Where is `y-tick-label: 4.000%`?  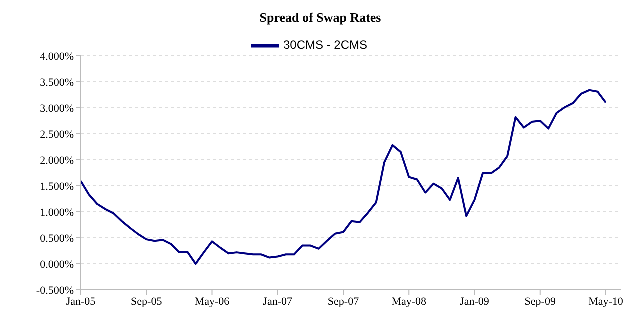
y-tick-label: 4.000% is located at coordinates (57, 56).